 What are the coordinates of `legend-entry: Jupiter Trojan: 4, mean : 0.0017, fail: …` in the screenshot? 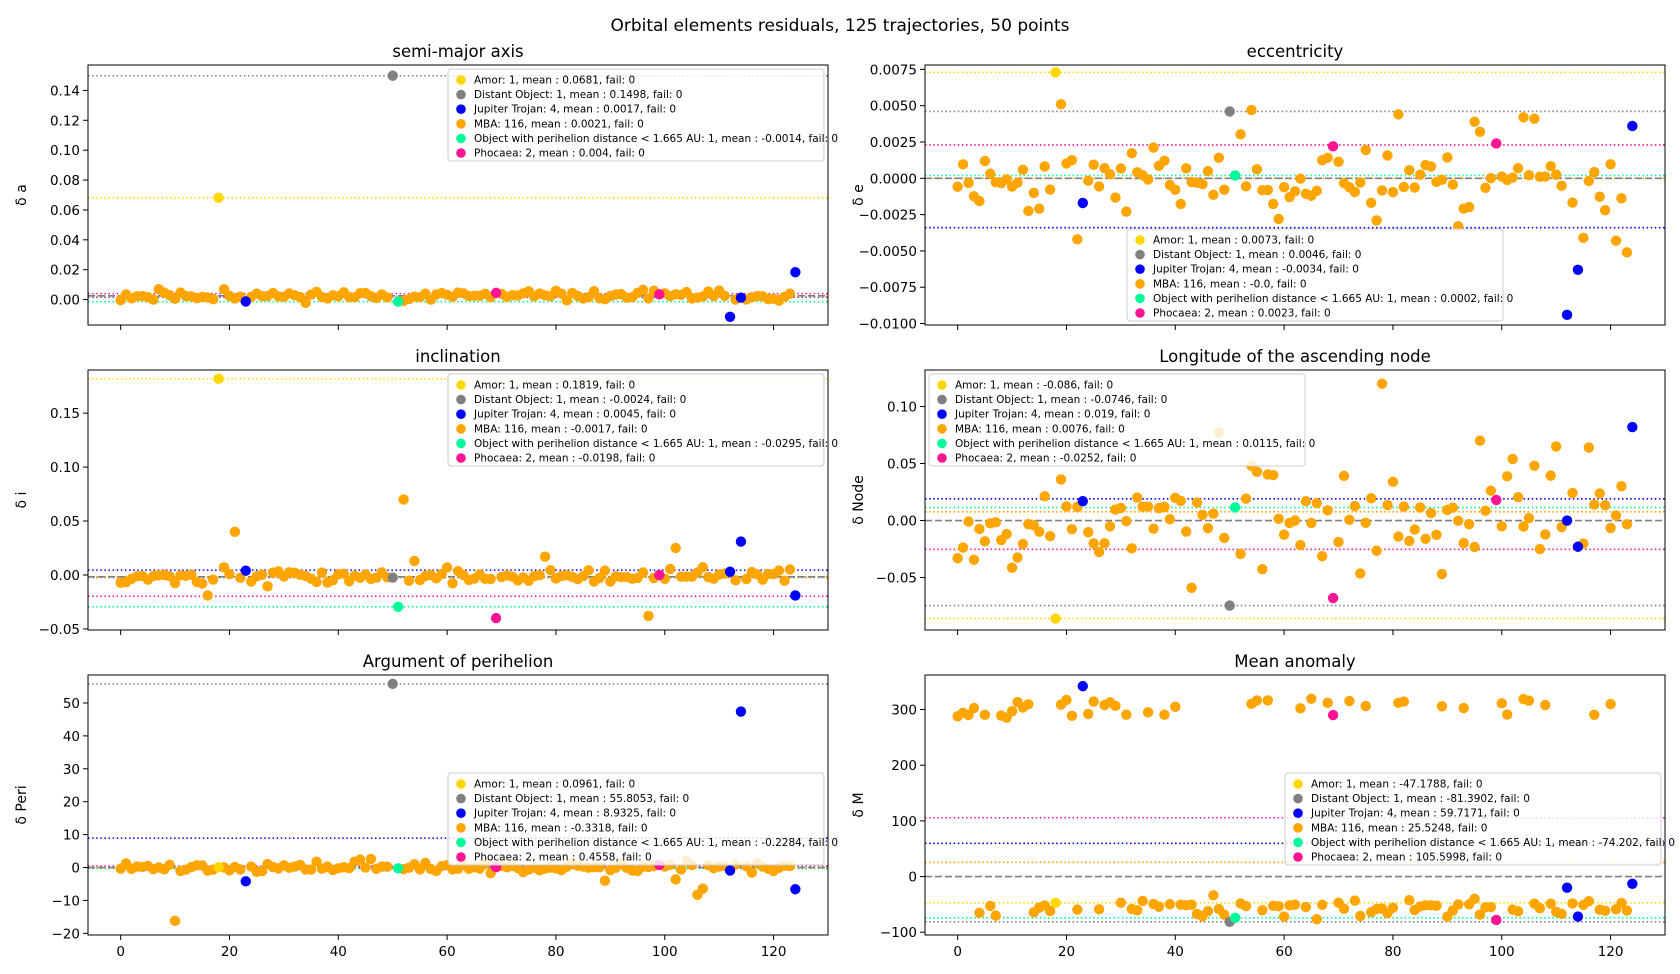 It's located at (574, 110).